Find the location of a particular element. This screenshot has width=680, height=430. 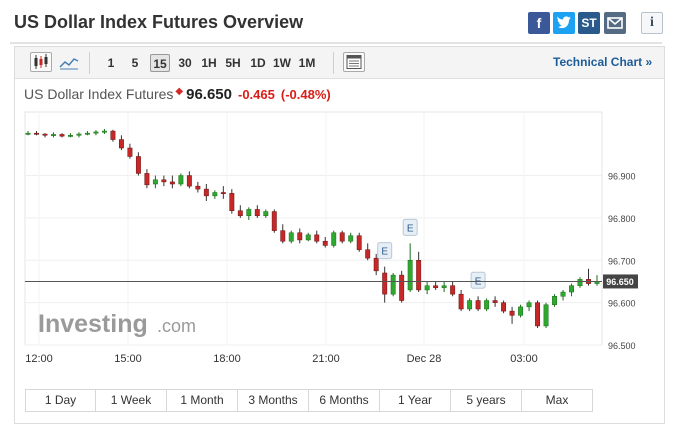

last-price: 96.650 is located at coordinates (209, 94).